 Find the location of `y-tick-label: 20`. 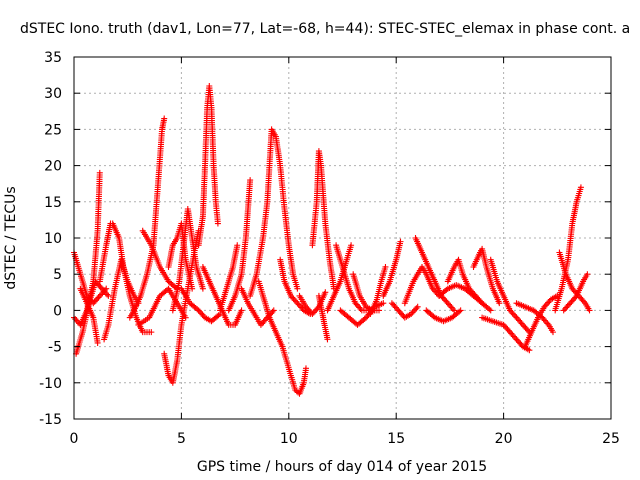

y-tick-label: 20 is located at coordinates (53, 167).